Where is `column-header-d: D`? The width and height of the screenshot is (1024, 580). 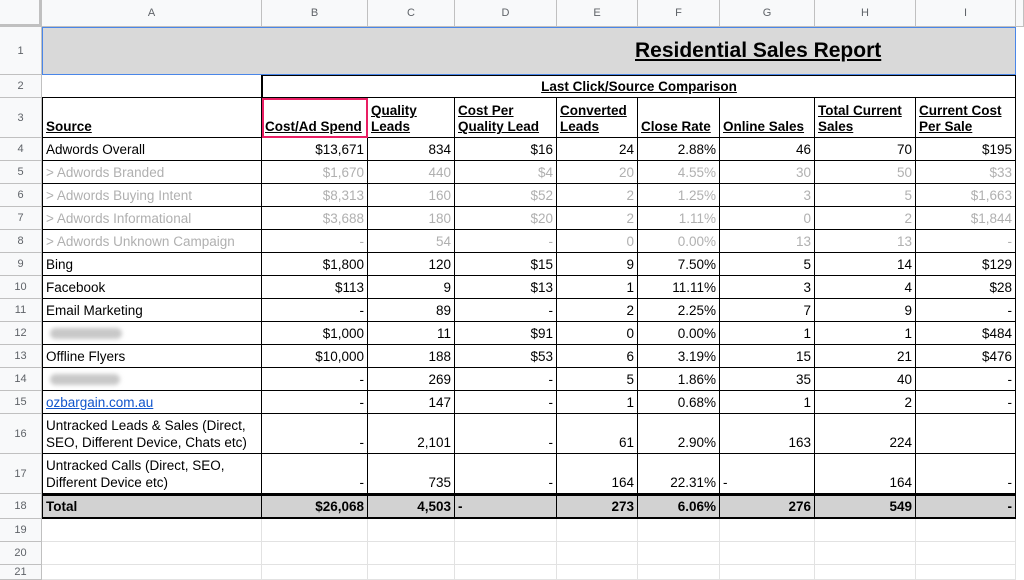 column-header-d: D is located at coordinates (506, 13).